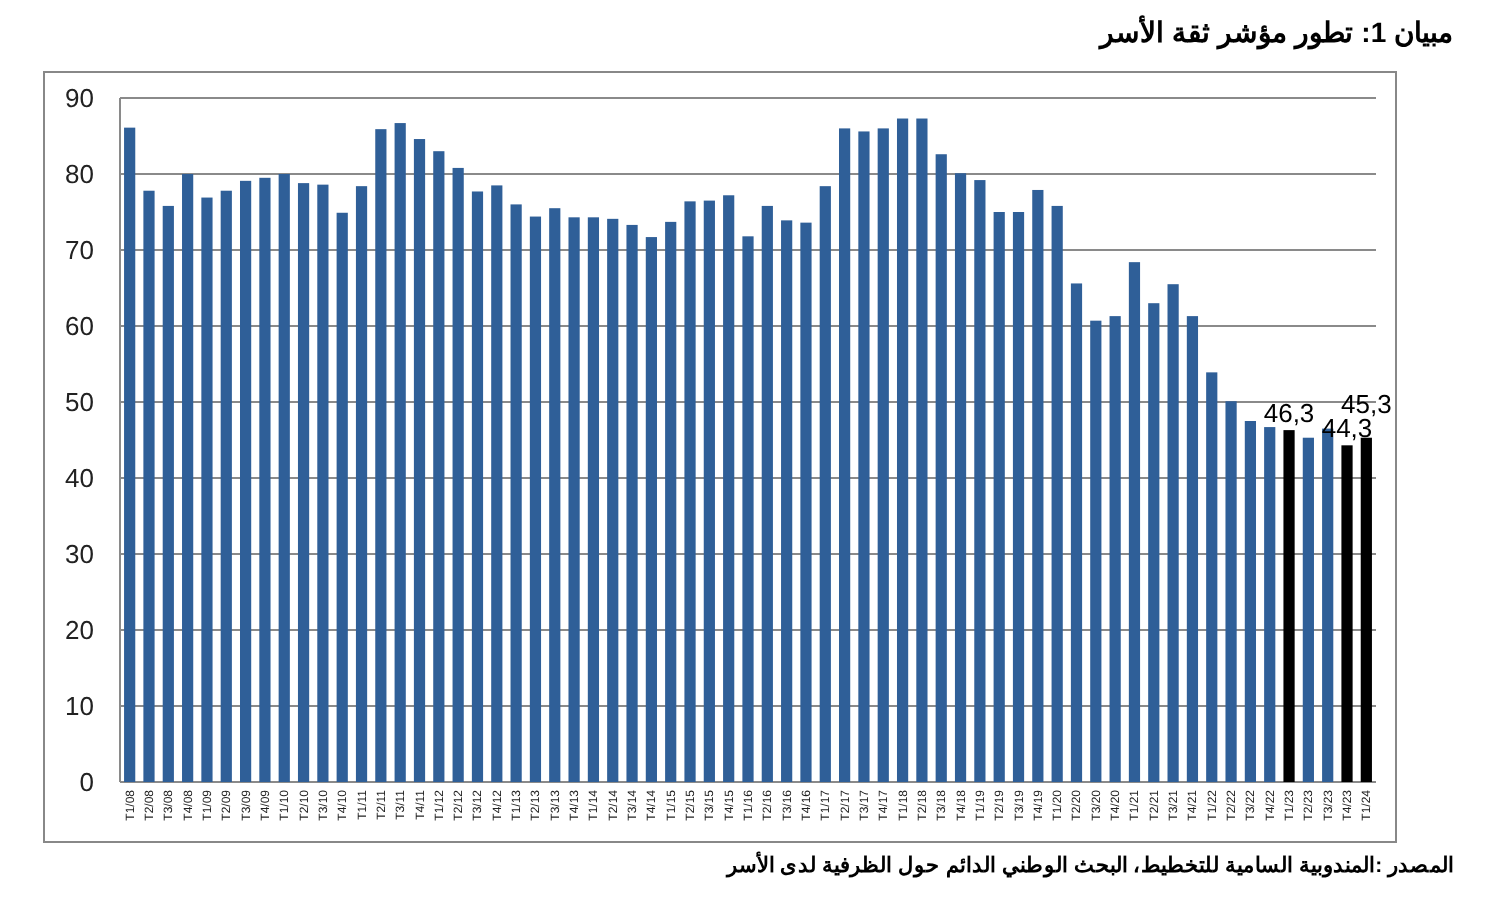 The width and height of the screenshot is (1490, 900). Describe the element at coordinates (86, 782) in the screenshot. I see `y-tick-label: 0` at that location.